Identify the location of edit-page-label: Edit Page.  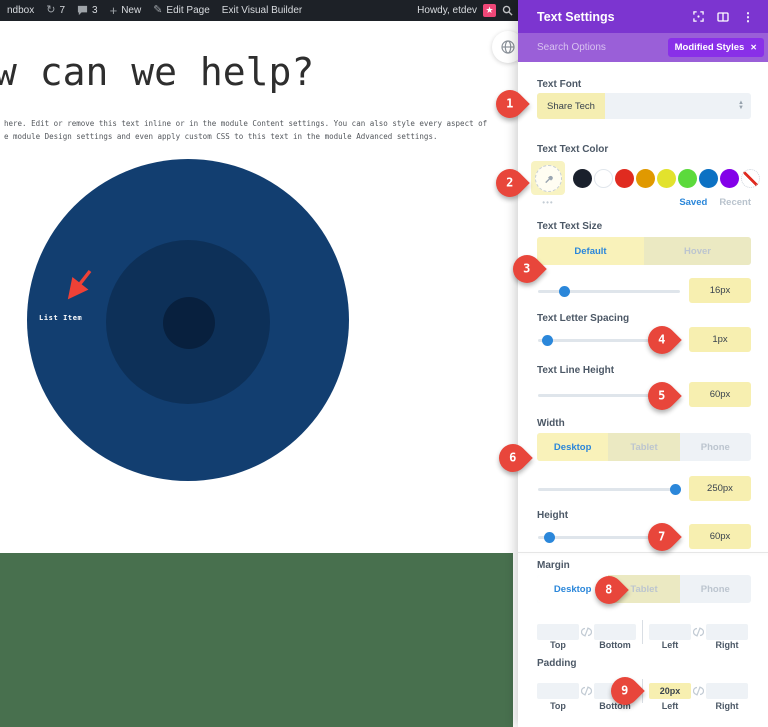
(188, 10).